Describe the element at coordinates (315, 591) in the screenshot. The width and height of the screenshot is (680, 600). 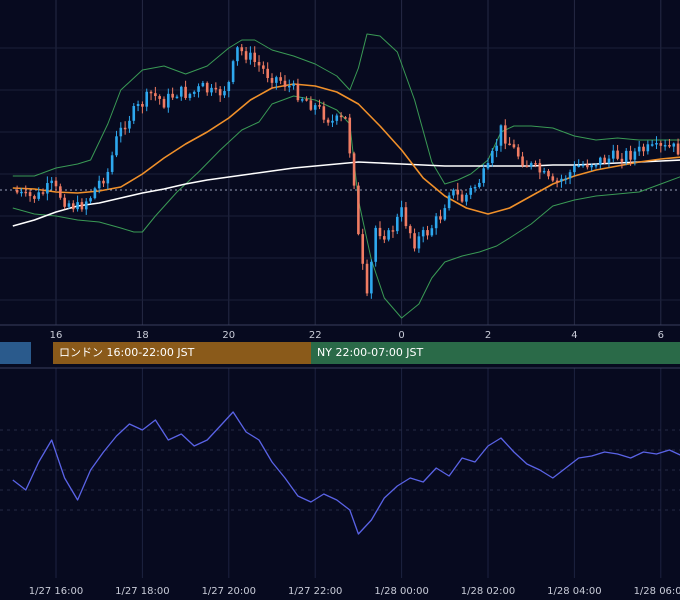
I see `sub-x-tick-label: 1/27 22:00` at that location.